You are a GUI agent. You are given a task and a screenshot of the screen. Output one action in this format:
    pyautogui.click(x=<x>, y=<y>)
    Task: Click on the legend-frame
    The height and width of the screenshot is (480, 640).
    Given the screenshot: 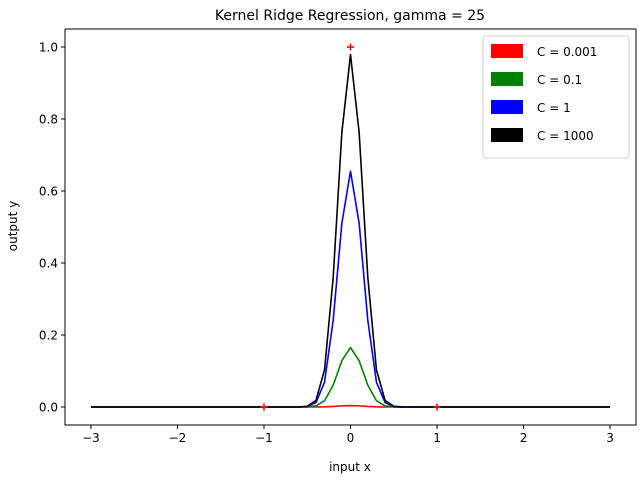 What is the action you would take?
    pyautogui.click(x=556, y=97)
    